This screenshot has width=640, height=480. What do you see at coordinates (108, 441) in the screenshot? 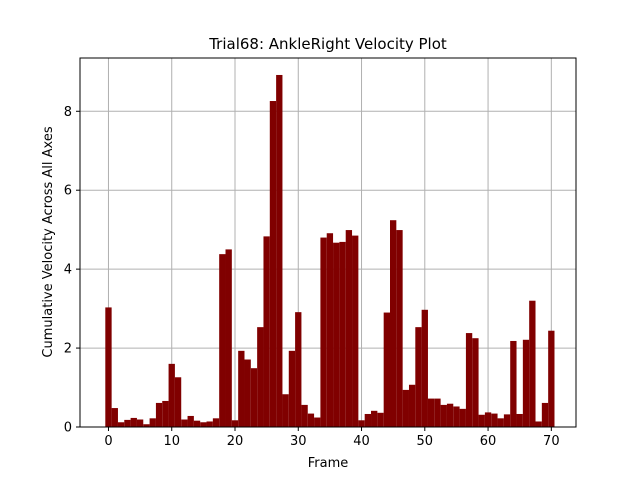
I see `x-tick-label: 0` at bounding box center [108, 441].